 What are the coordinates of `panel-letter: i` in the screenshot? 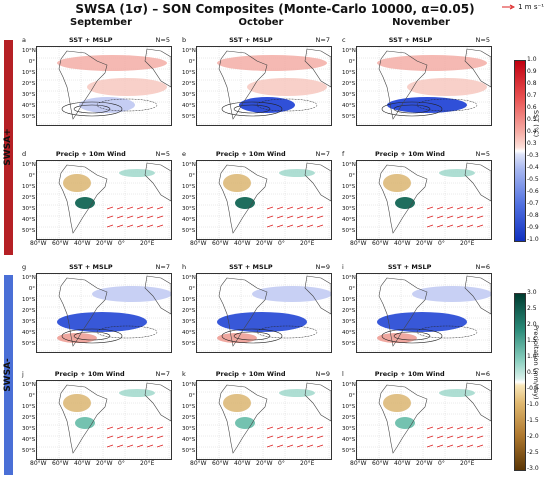 It's located at (343, 267).